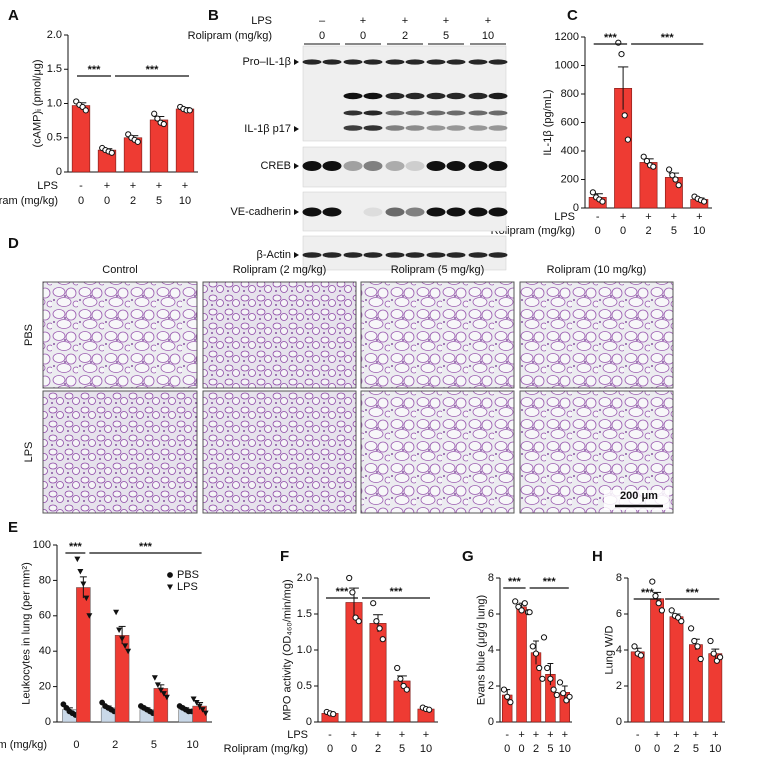 Image resolution: width=765 pixels, height=773 pixels. Describe the element at coordinates (570, 179) in the screenshot. I see `y-tick-label: 200` at that location.